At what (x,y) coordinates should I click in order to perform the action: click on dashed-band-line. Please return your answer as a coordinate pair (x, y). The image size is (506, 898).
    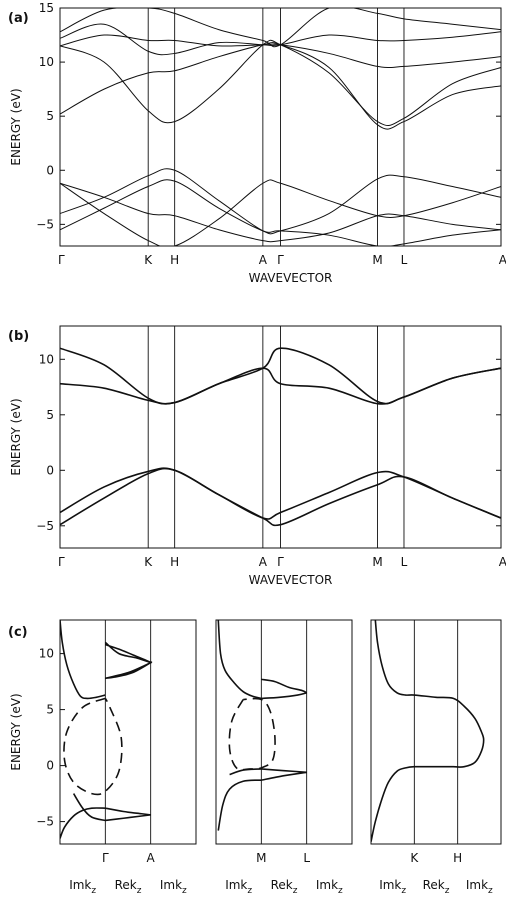
    Looking at the image, I should click on (252, 734).